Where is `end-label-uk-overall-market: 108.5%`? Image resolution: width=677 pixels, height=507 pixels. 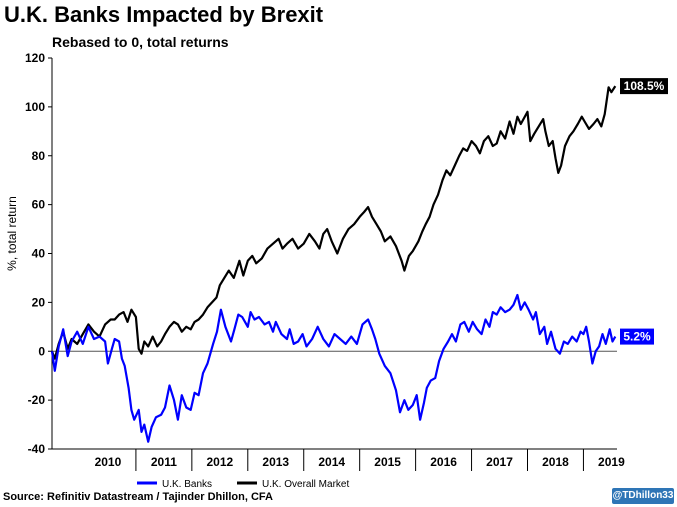 end-label-uk-overall-market: 108.5% is located at coordinates (644, 86).